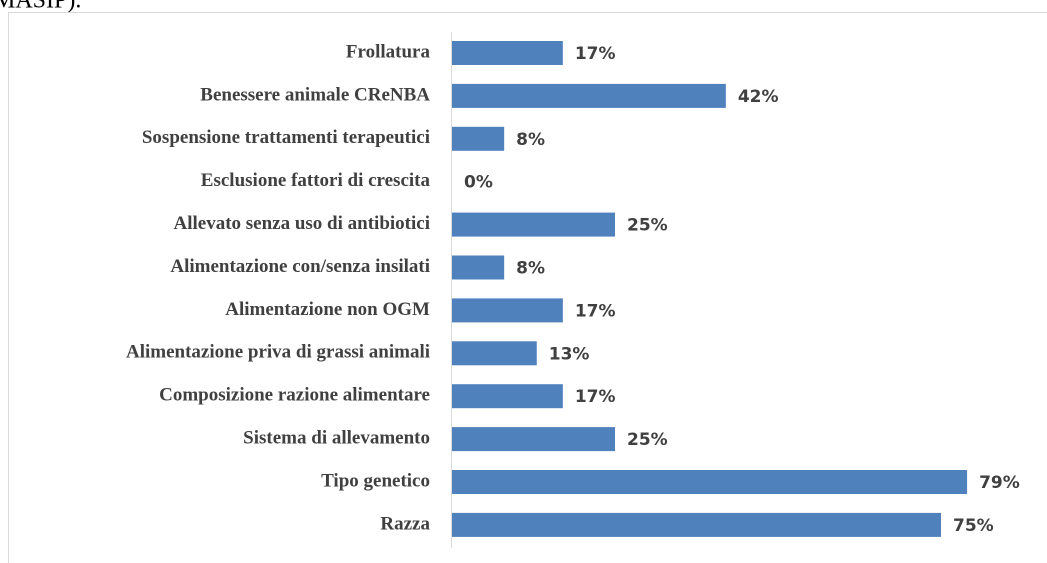 This screenshot has width=1047, height=563. What do you see at coordinates (999, 483) in the screenshot?
I see `value-label: 79%` at bounding box center [999, 483].